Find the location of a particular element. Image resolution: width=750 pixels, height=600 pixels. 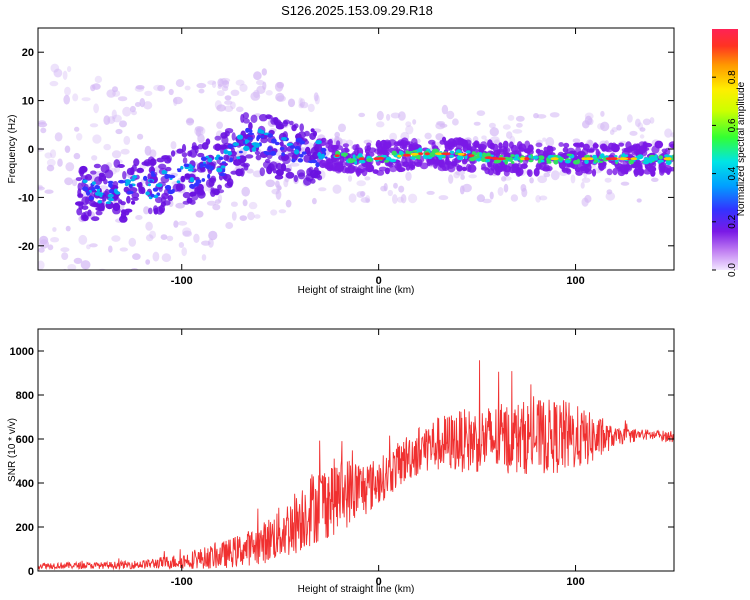

colorbar-tick-label: 0.2 is located at coordinates (732, 221).